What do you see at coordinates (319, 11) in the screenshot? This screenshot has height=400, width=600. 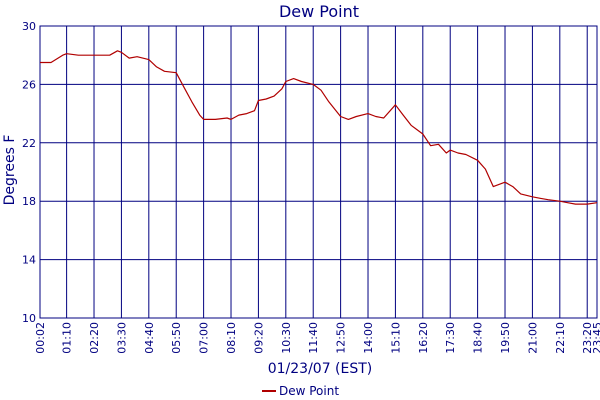 I see `chart-title: Dew Point` at bounding box center [319, 11].